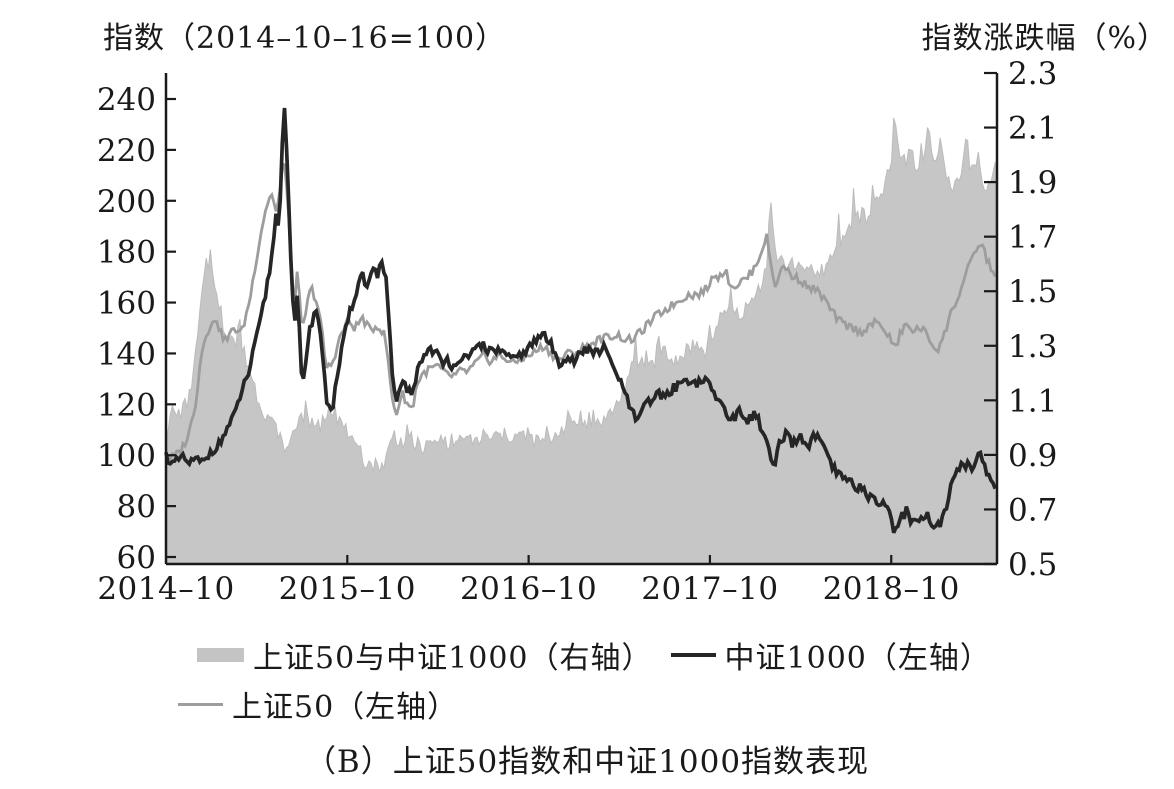 The height and width of the screenshot is (789, 1174). I want to click on legend-black-line-swatch, so click(693, 655).